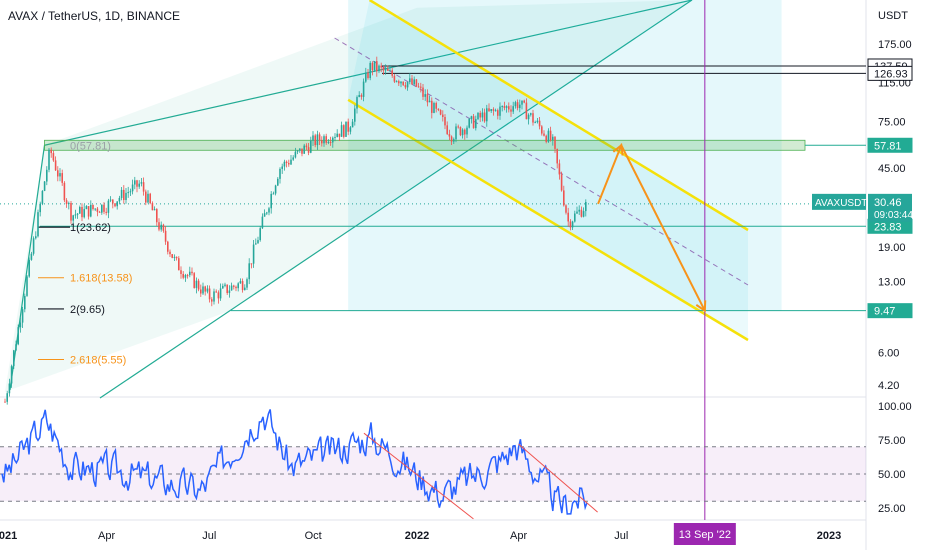 This screenshot has height=550, width=932. What do you see at coordinates (895, 407) in the screenshot?
I see `rsi-axis-tick: 100.00` at bounding box center [895, 407].